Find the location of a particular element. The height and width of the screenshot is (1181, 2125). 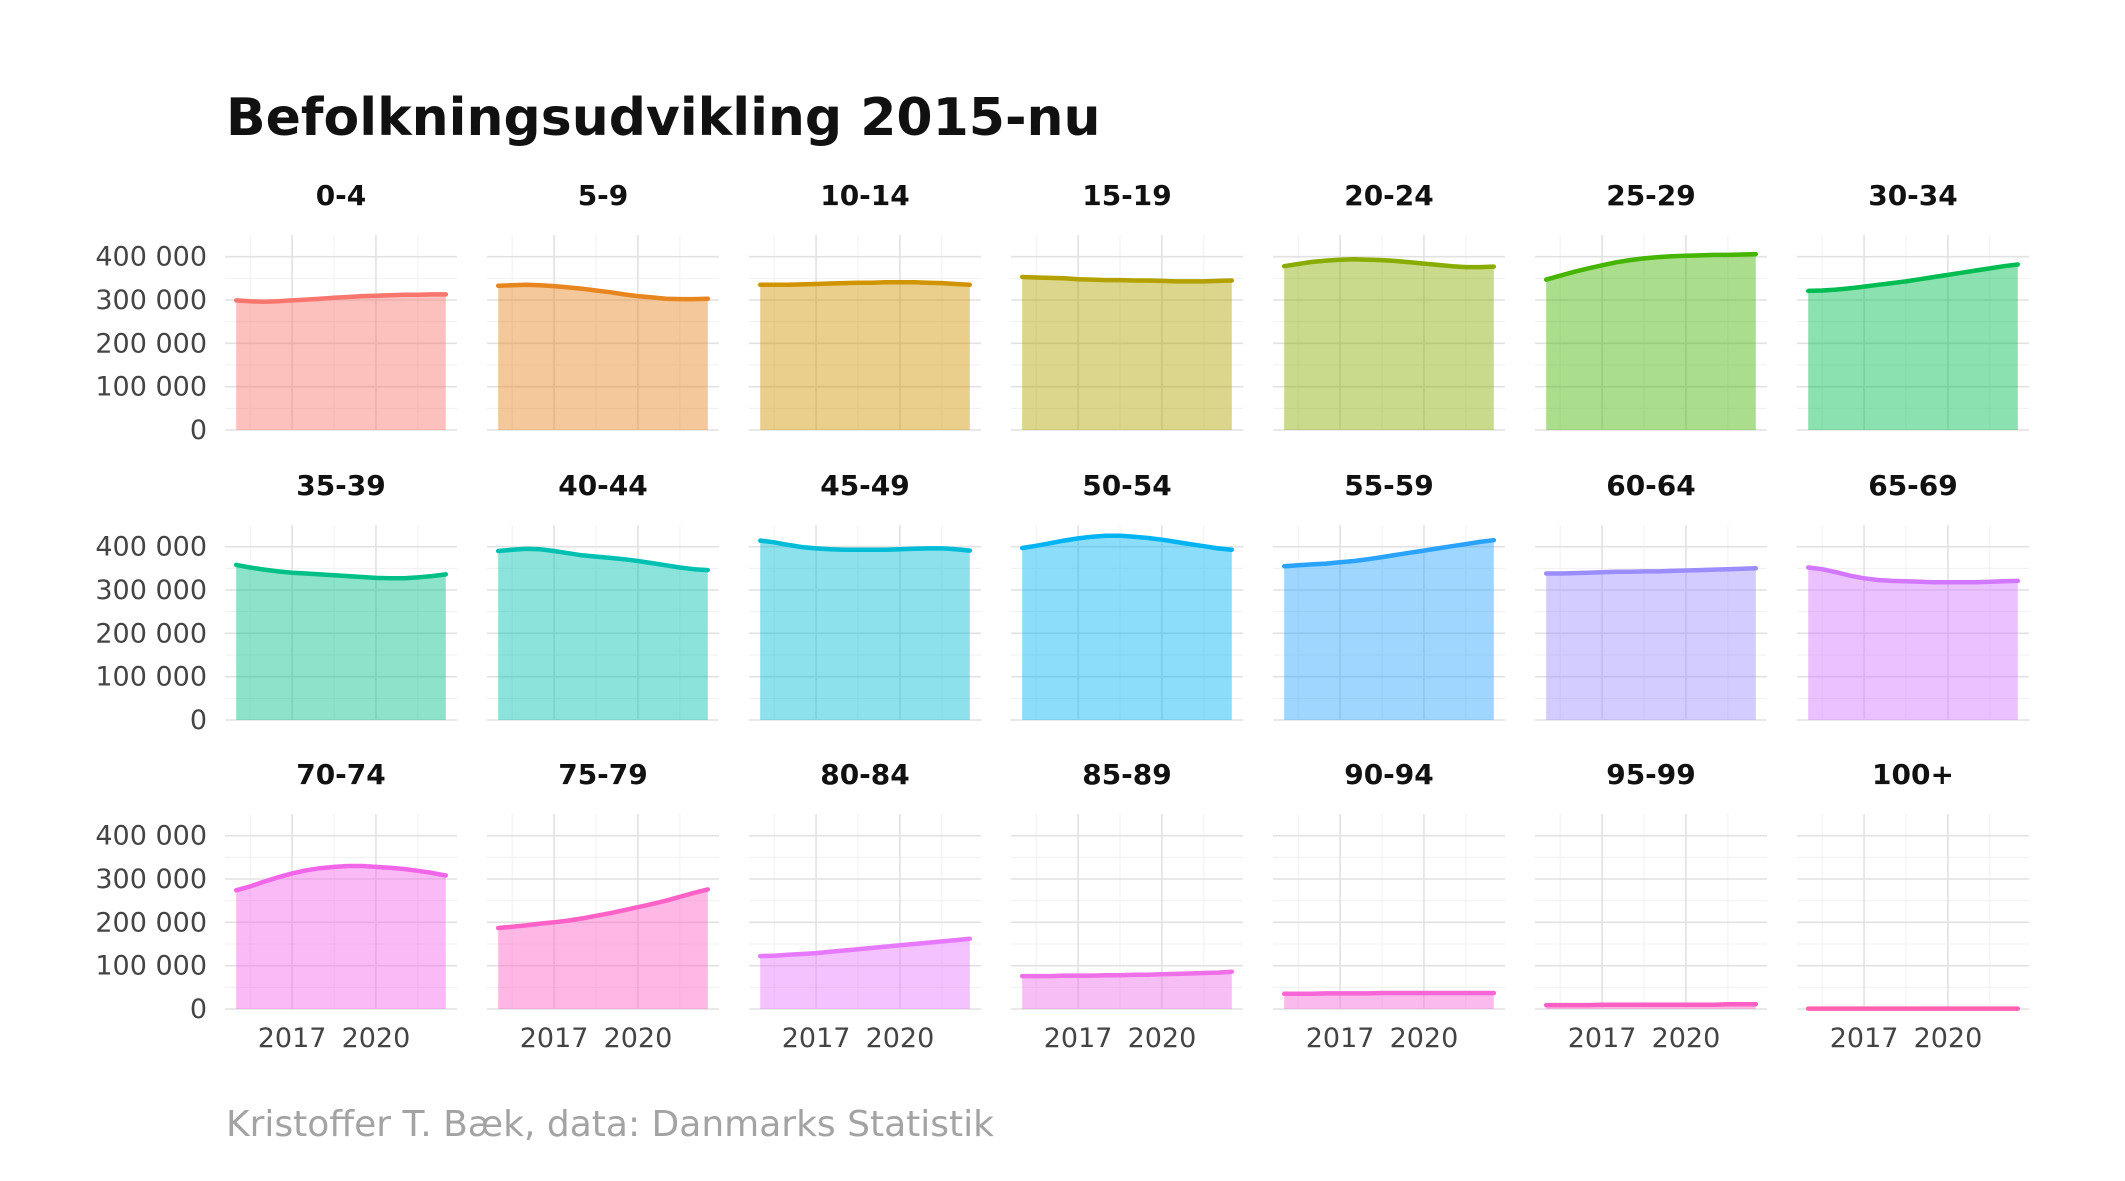

facet-35-39: 35-39 0 100 000 200 000 300 000 400 000 is located at coordinates (276, 602).